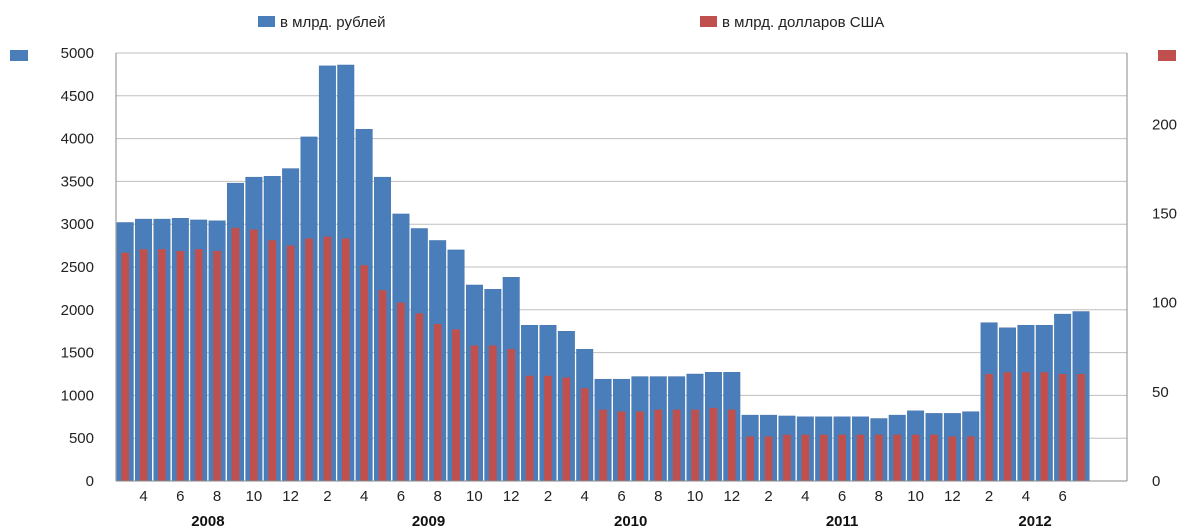  What do you see at coordinates (19, 55) in the screenshot?
I see `left-axis-series-marker` at bounding box center [19, 55].